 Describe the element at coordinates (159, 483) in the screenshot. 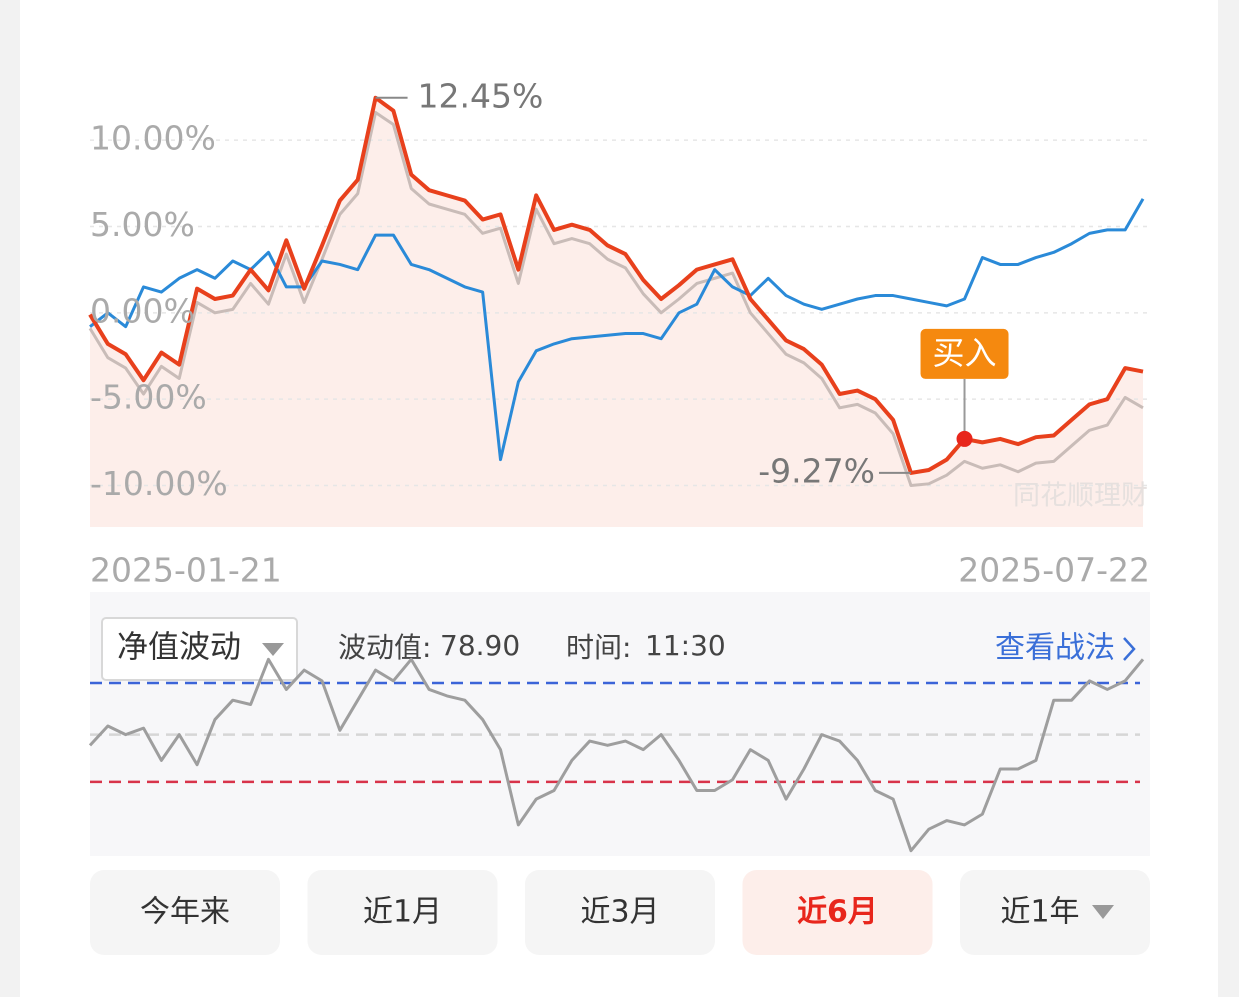

I see `y-tick-label: -10.00%` at that location.